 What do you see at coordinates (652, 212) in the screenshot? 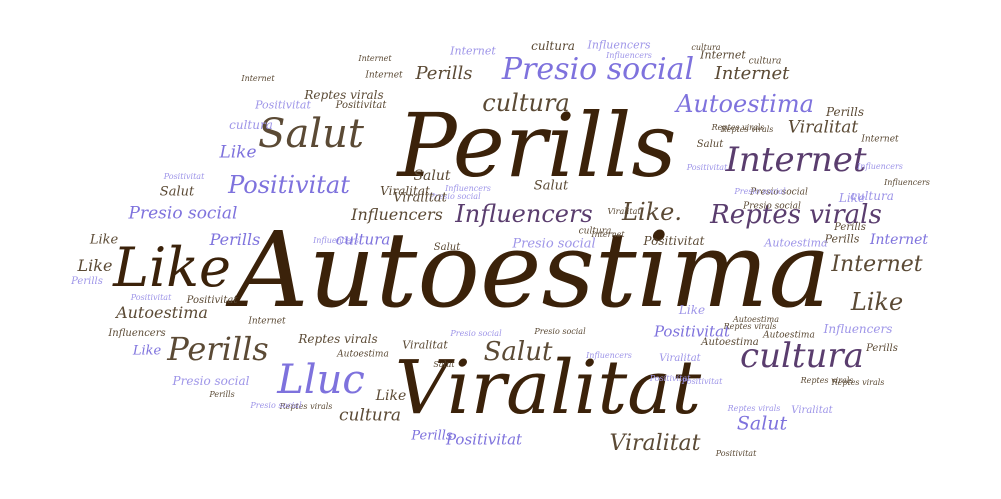
I see `cloud-word: Like.` at bounding box center [652, 212].